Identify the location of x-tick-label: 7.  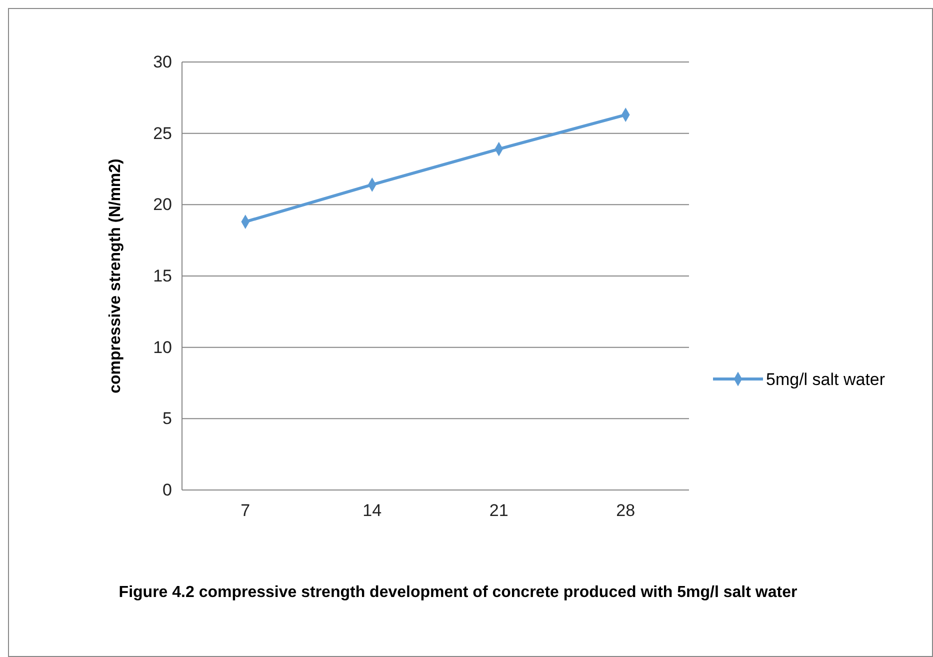
(245, 510).